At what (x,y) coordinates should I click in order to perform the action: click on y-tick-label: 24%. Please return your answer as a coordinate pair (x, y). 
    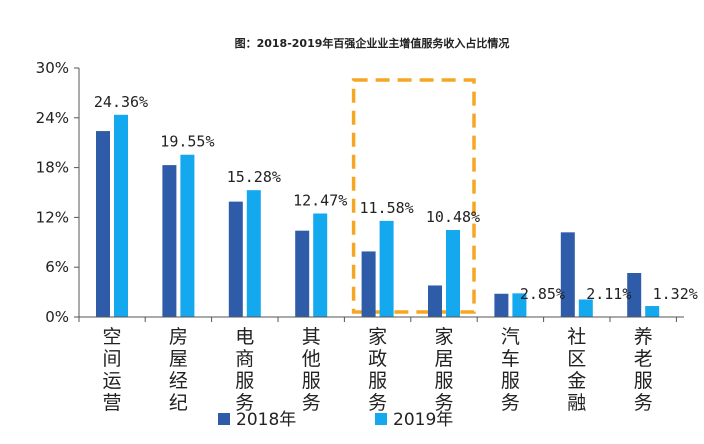
    Looking at the image, I should click on (52, 118).